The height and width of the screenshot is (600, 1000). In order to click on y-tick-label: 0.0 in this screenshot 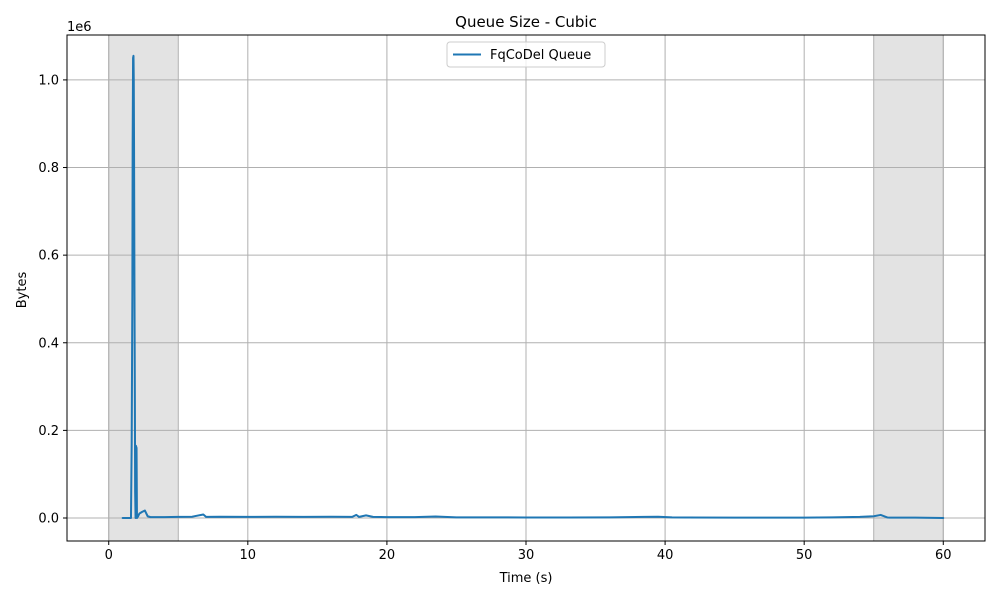, I will do `click(48, 519)`.